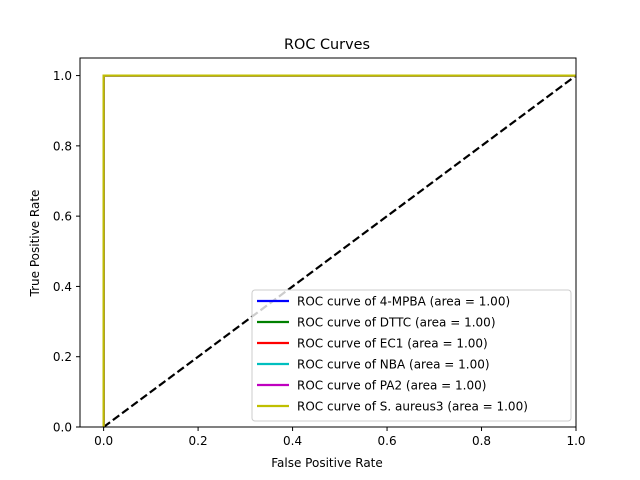 Image resolution: width=640 pixels, height=480 pixels. I want to click on legend-entry-label: ROC curve of NBA (area = 1.00), so click(393, 365).